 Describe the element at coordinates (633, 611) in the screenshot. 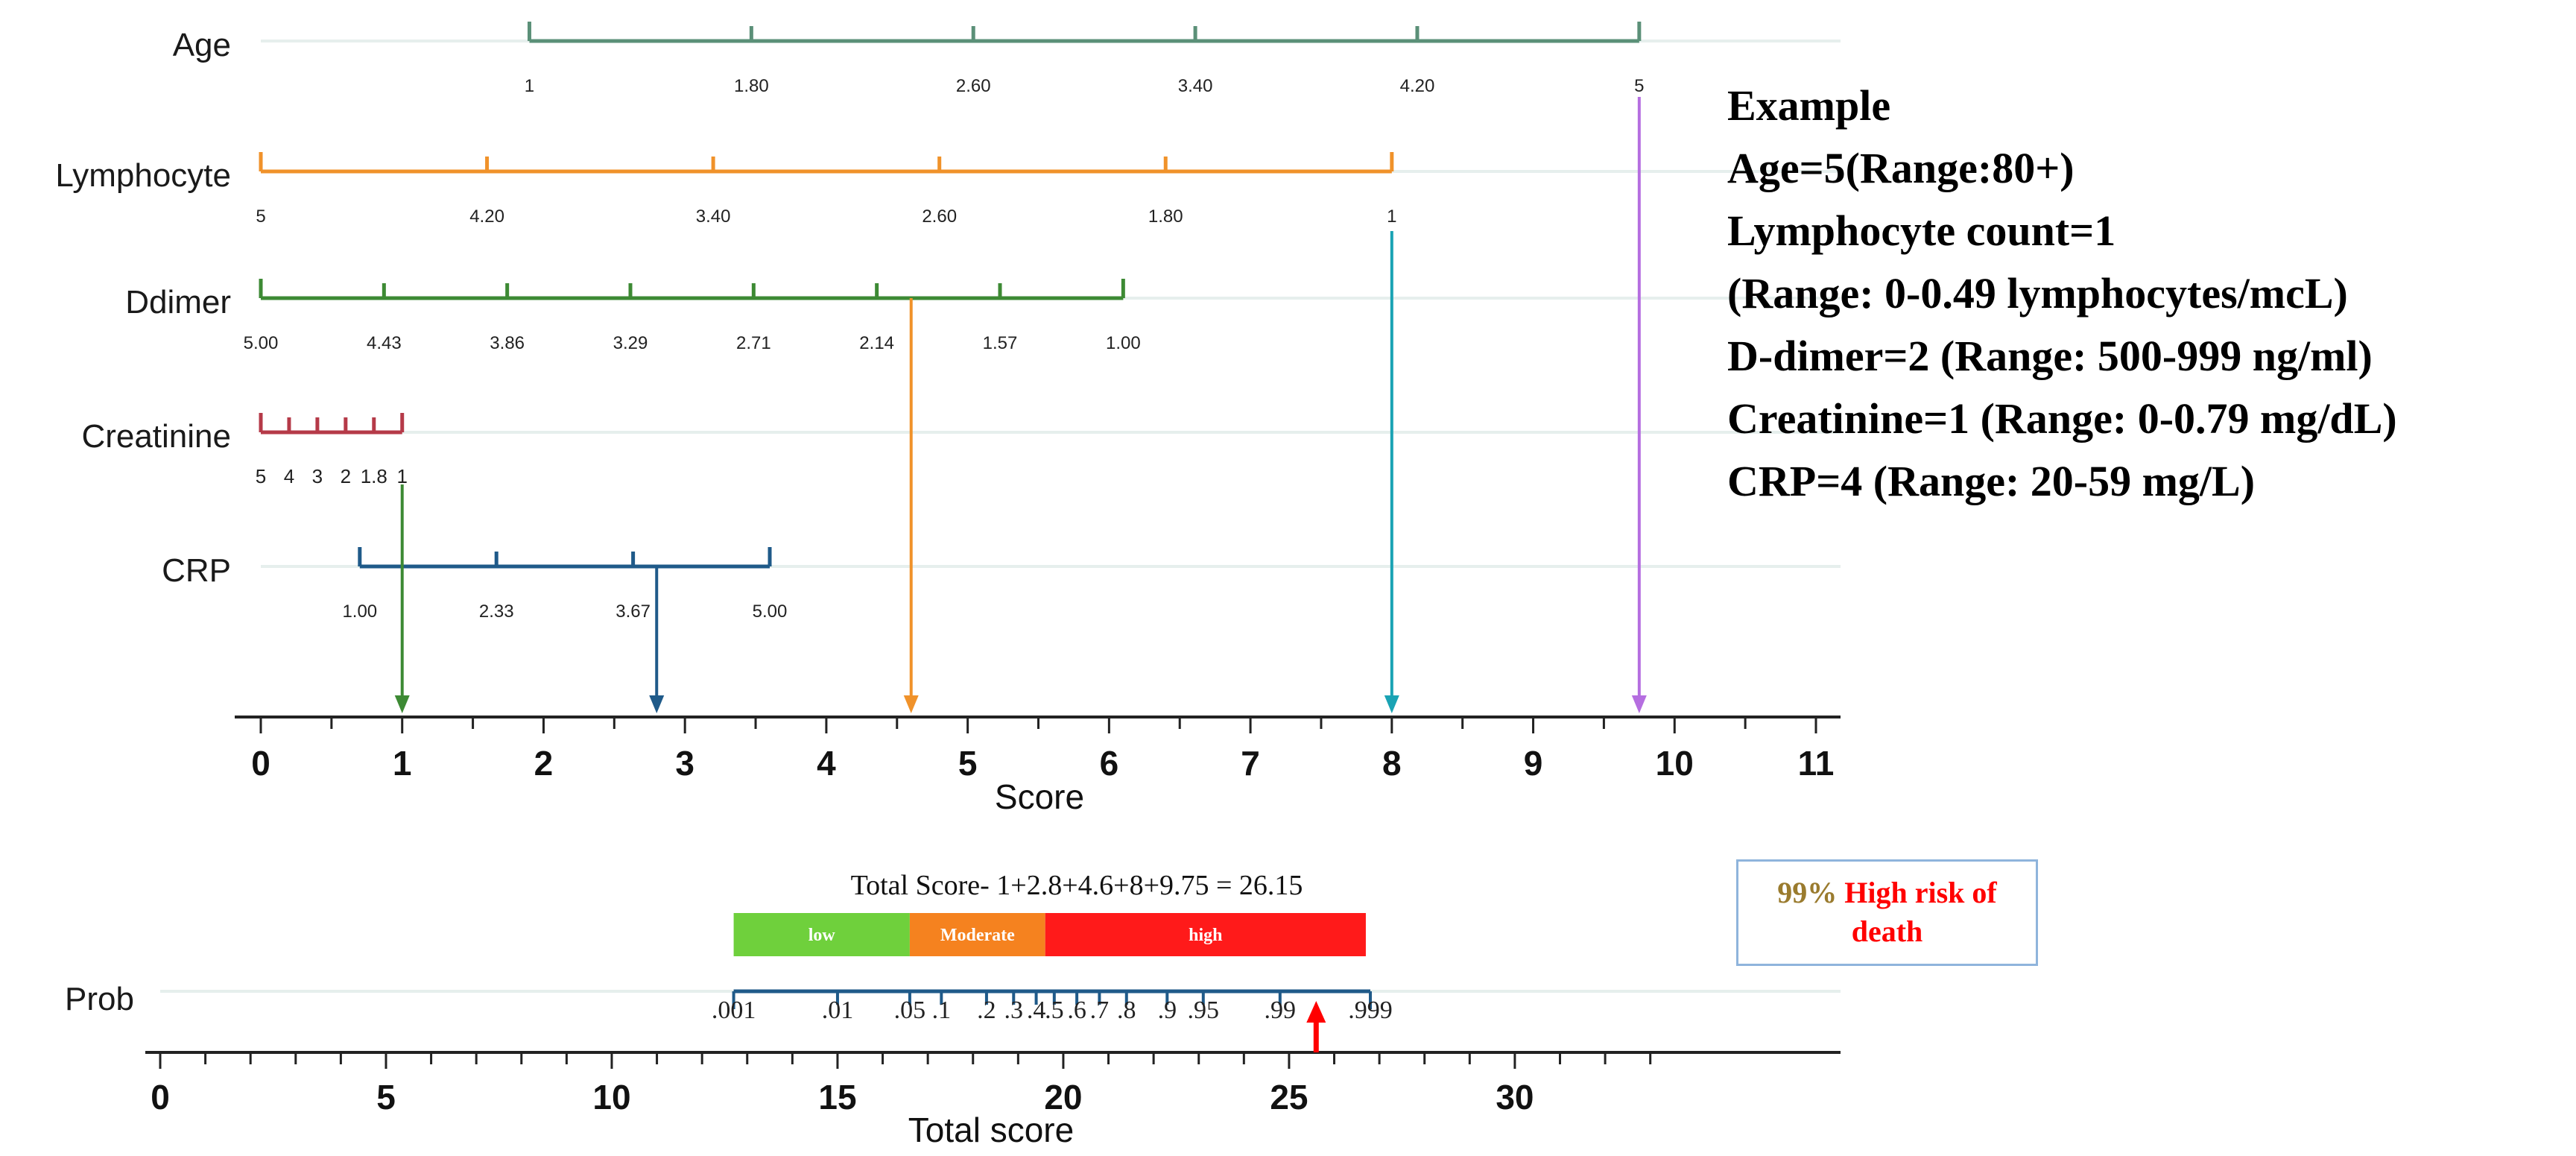

I see `tick-label-crp: 3.67` at that location.